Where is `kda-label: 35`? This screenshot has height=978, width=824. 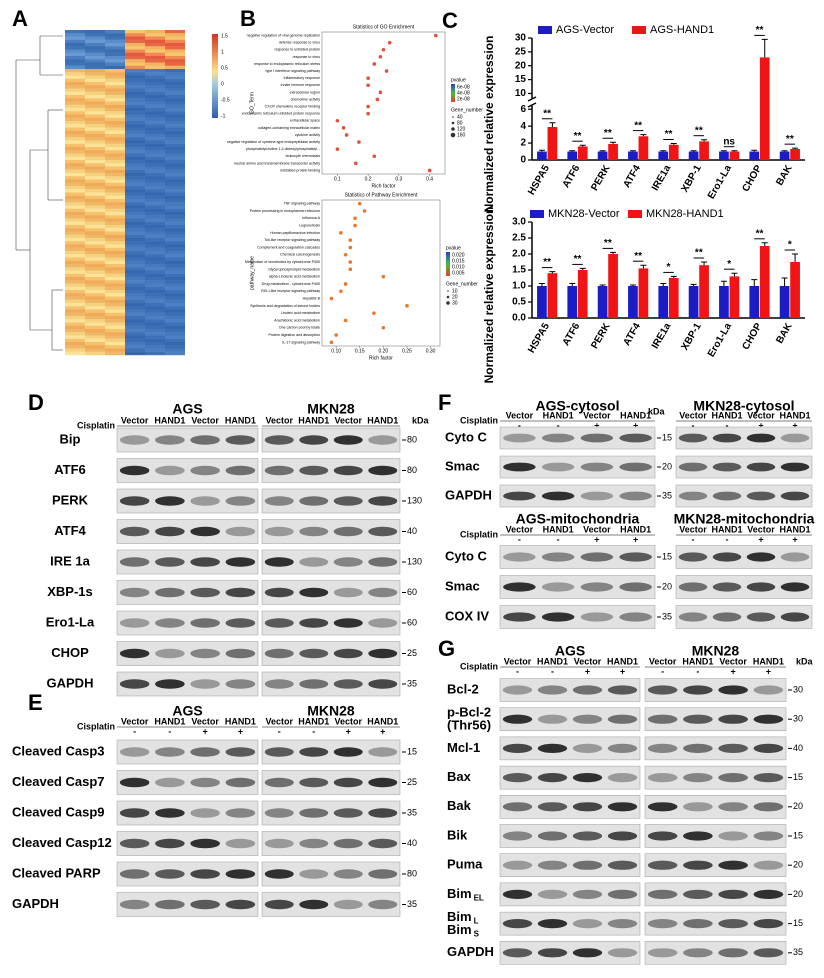
kda-label: 35 is located at coordinates (798, 952).